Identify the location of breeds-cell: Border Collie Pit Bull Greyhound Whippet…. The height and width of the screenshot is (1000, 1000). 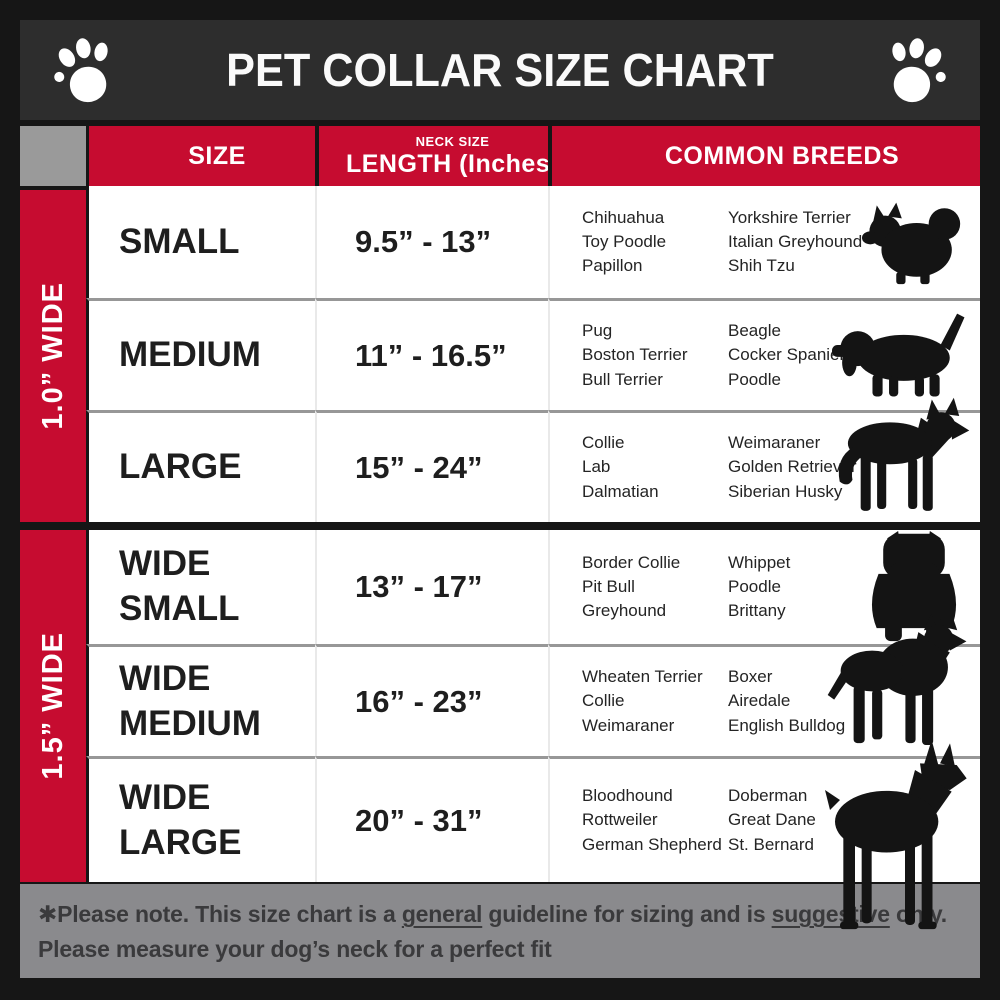
(764, 587).